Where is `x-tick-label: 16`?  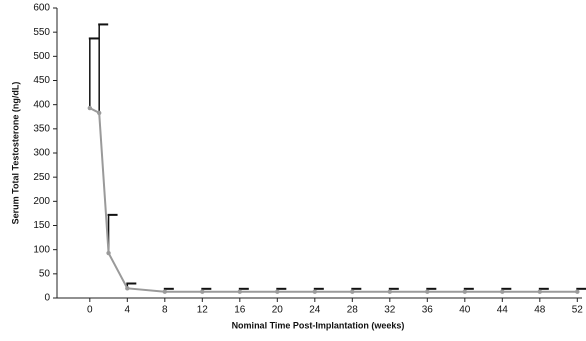 x-tick-label: 16 is located at coordinates (240, 310).